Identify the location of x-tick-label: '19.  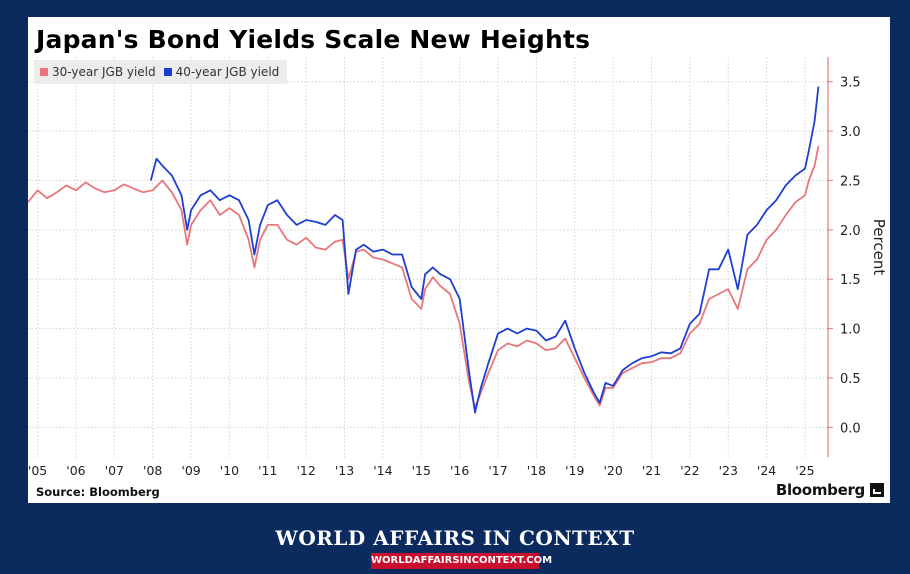
(574, 470).